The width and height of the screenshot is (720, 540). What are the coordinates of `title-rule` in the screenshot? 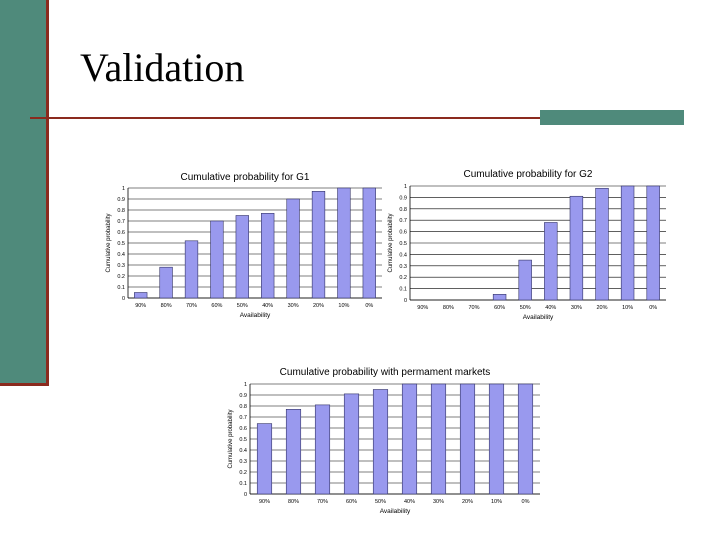 It's located at (357, 118).